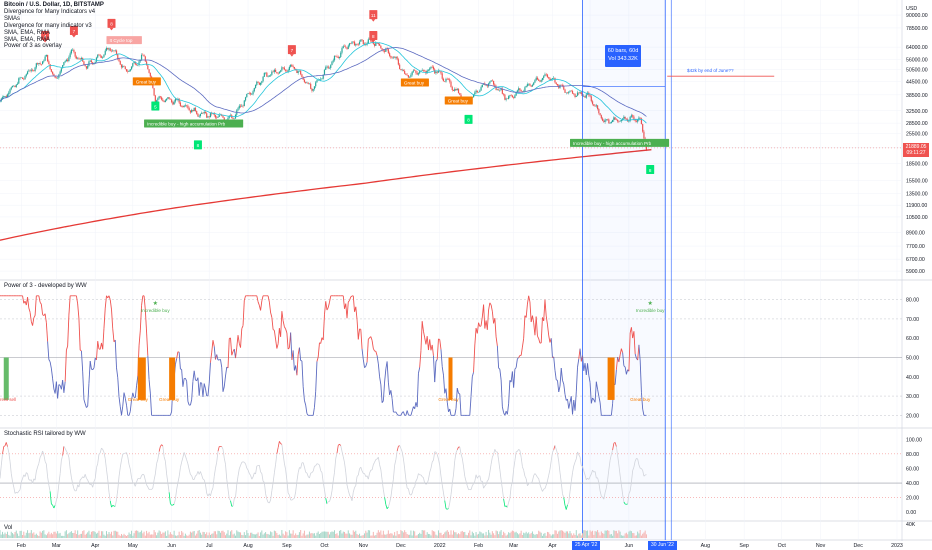 Image resolution: width=932 pixels, height=550 pixels. What do you see at coordinates (45, 286) in the screenshot?
I see `power3-title: Power of 3 - developed by WW` at bounding box center [45, 286].